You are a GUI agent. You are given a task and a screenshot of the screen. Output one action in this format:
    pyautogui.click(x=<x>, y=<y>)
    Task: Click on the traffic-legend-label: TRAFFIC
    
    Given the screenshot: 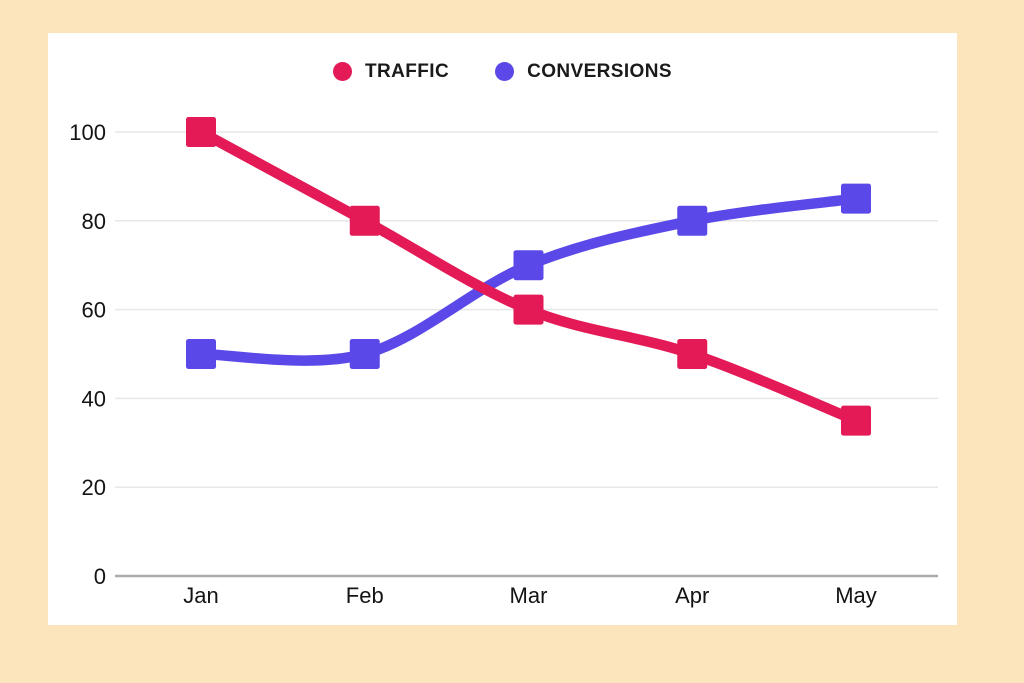 What is the action you would take?
    pyautogui.click(x=407, y=71)
    